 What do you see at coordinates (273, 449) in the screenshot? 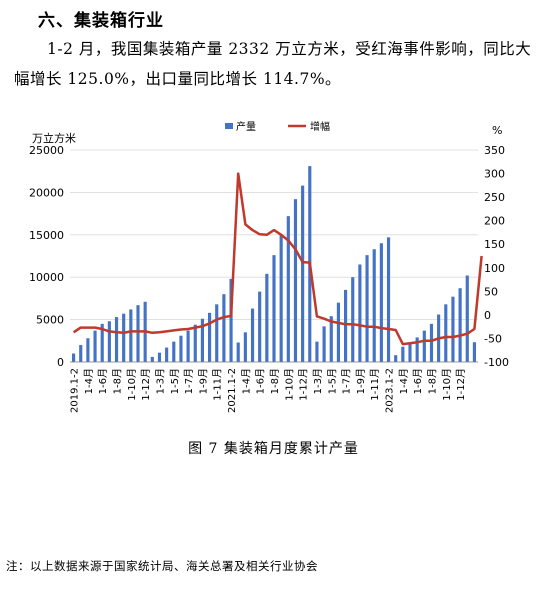
I see `figure-caption: 图 7 集装箱月度累计产量` at bounding box center [273, 449].